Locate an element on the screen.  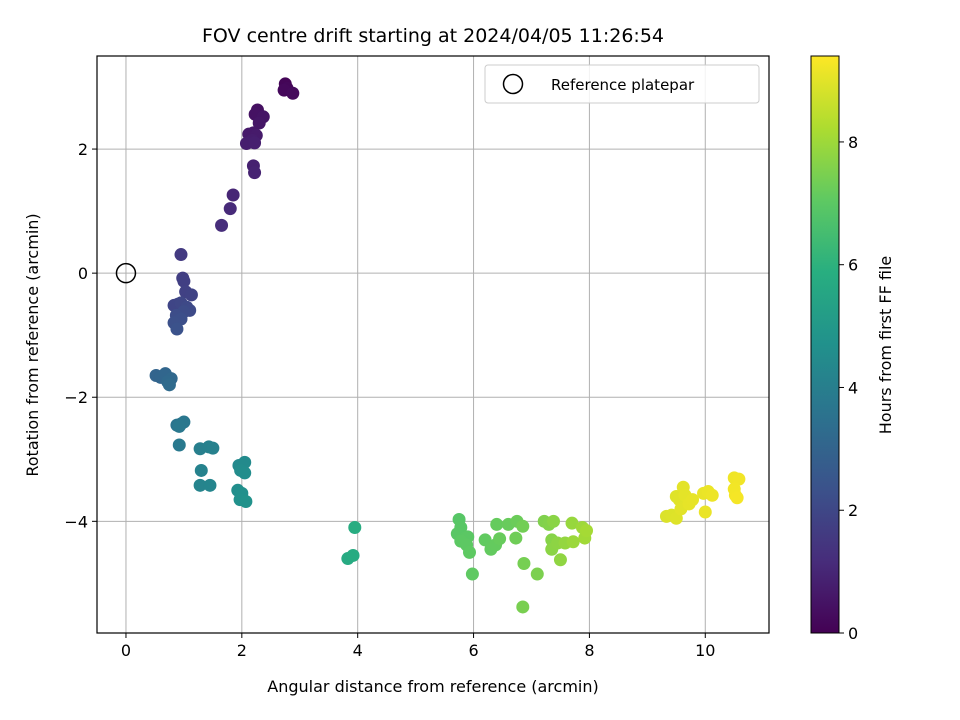
legend-entry-reference: Reference platepar is located at coordinates (623, 85).